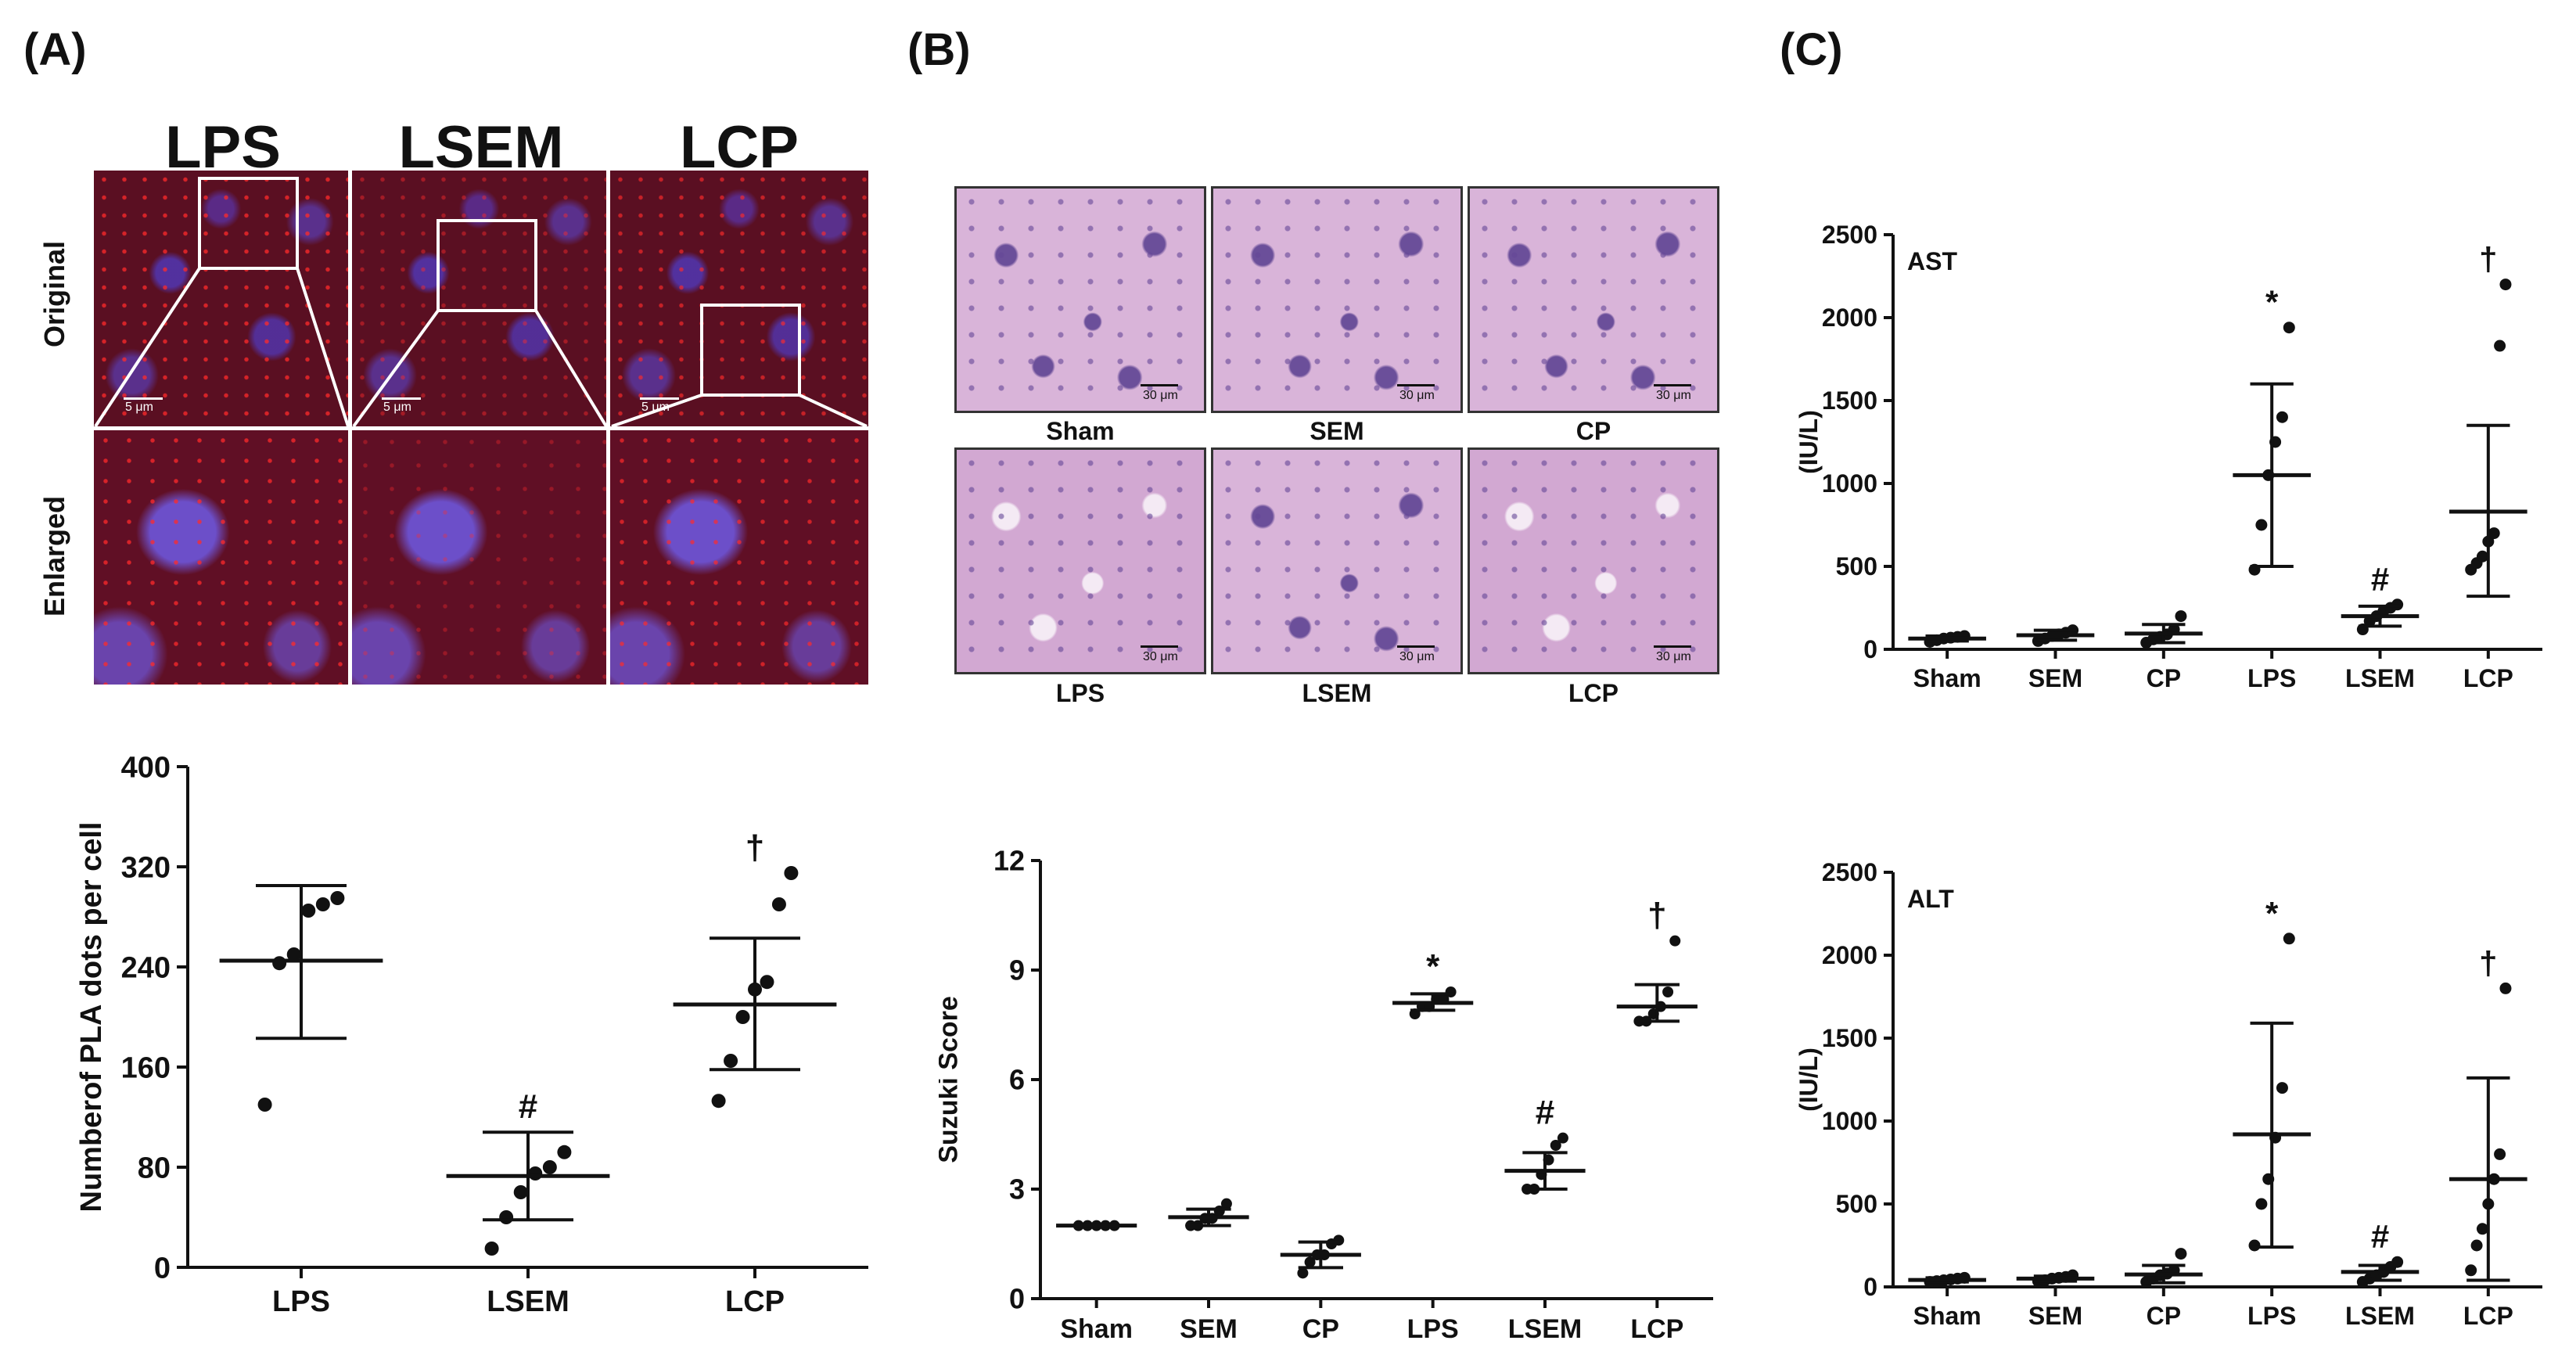 The width and height of the screenshot is (2576, 1362). Describe the element at coordinates (1932, 261) in the screenshot. I see `chart-title: AST` at that location.